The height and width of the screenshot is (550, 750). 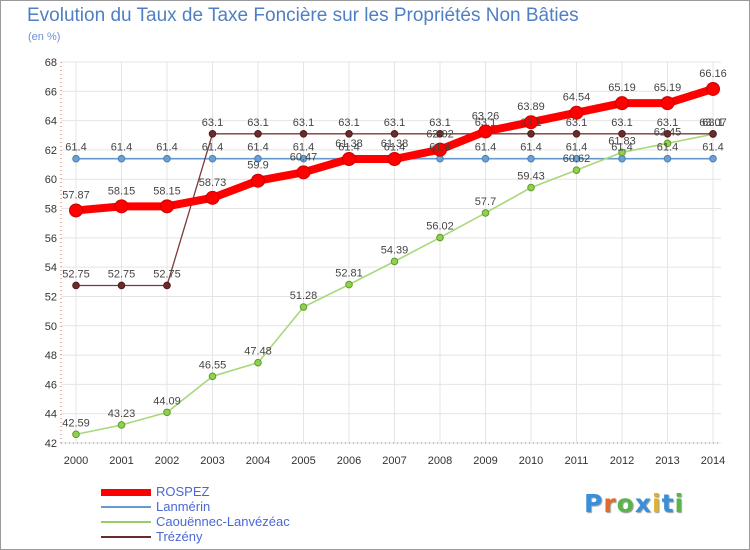 What do you see at coordinates (667, 461) in the screenshot?
I see `x-tick-label: 2013` at bounding box center [667, 461].